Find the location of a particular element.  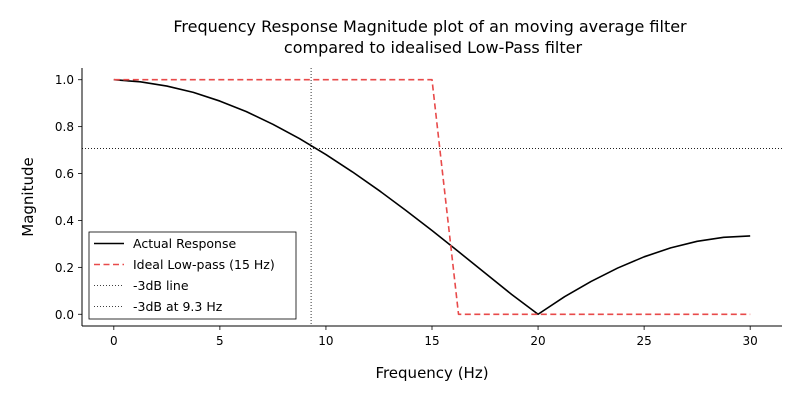

y-ticks: 0.0 0.2 0.4 0.6 0.8 1.0 is located at coordinates (68, 197).